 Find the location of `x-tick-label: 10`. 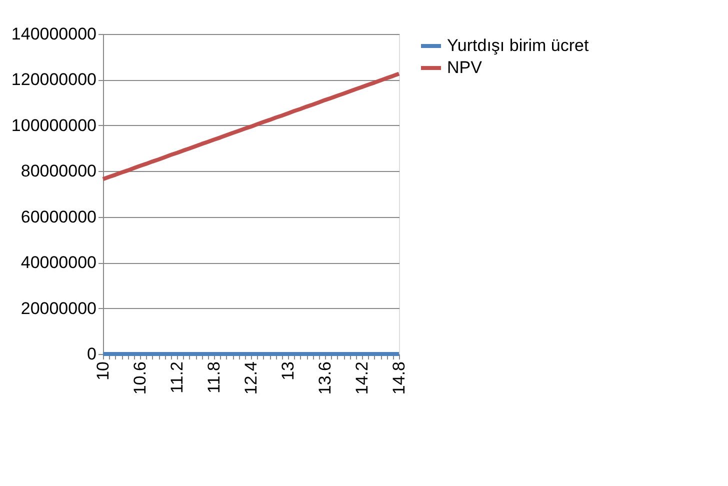

x-tick-label: 10 is located at coordinates (103, 371).